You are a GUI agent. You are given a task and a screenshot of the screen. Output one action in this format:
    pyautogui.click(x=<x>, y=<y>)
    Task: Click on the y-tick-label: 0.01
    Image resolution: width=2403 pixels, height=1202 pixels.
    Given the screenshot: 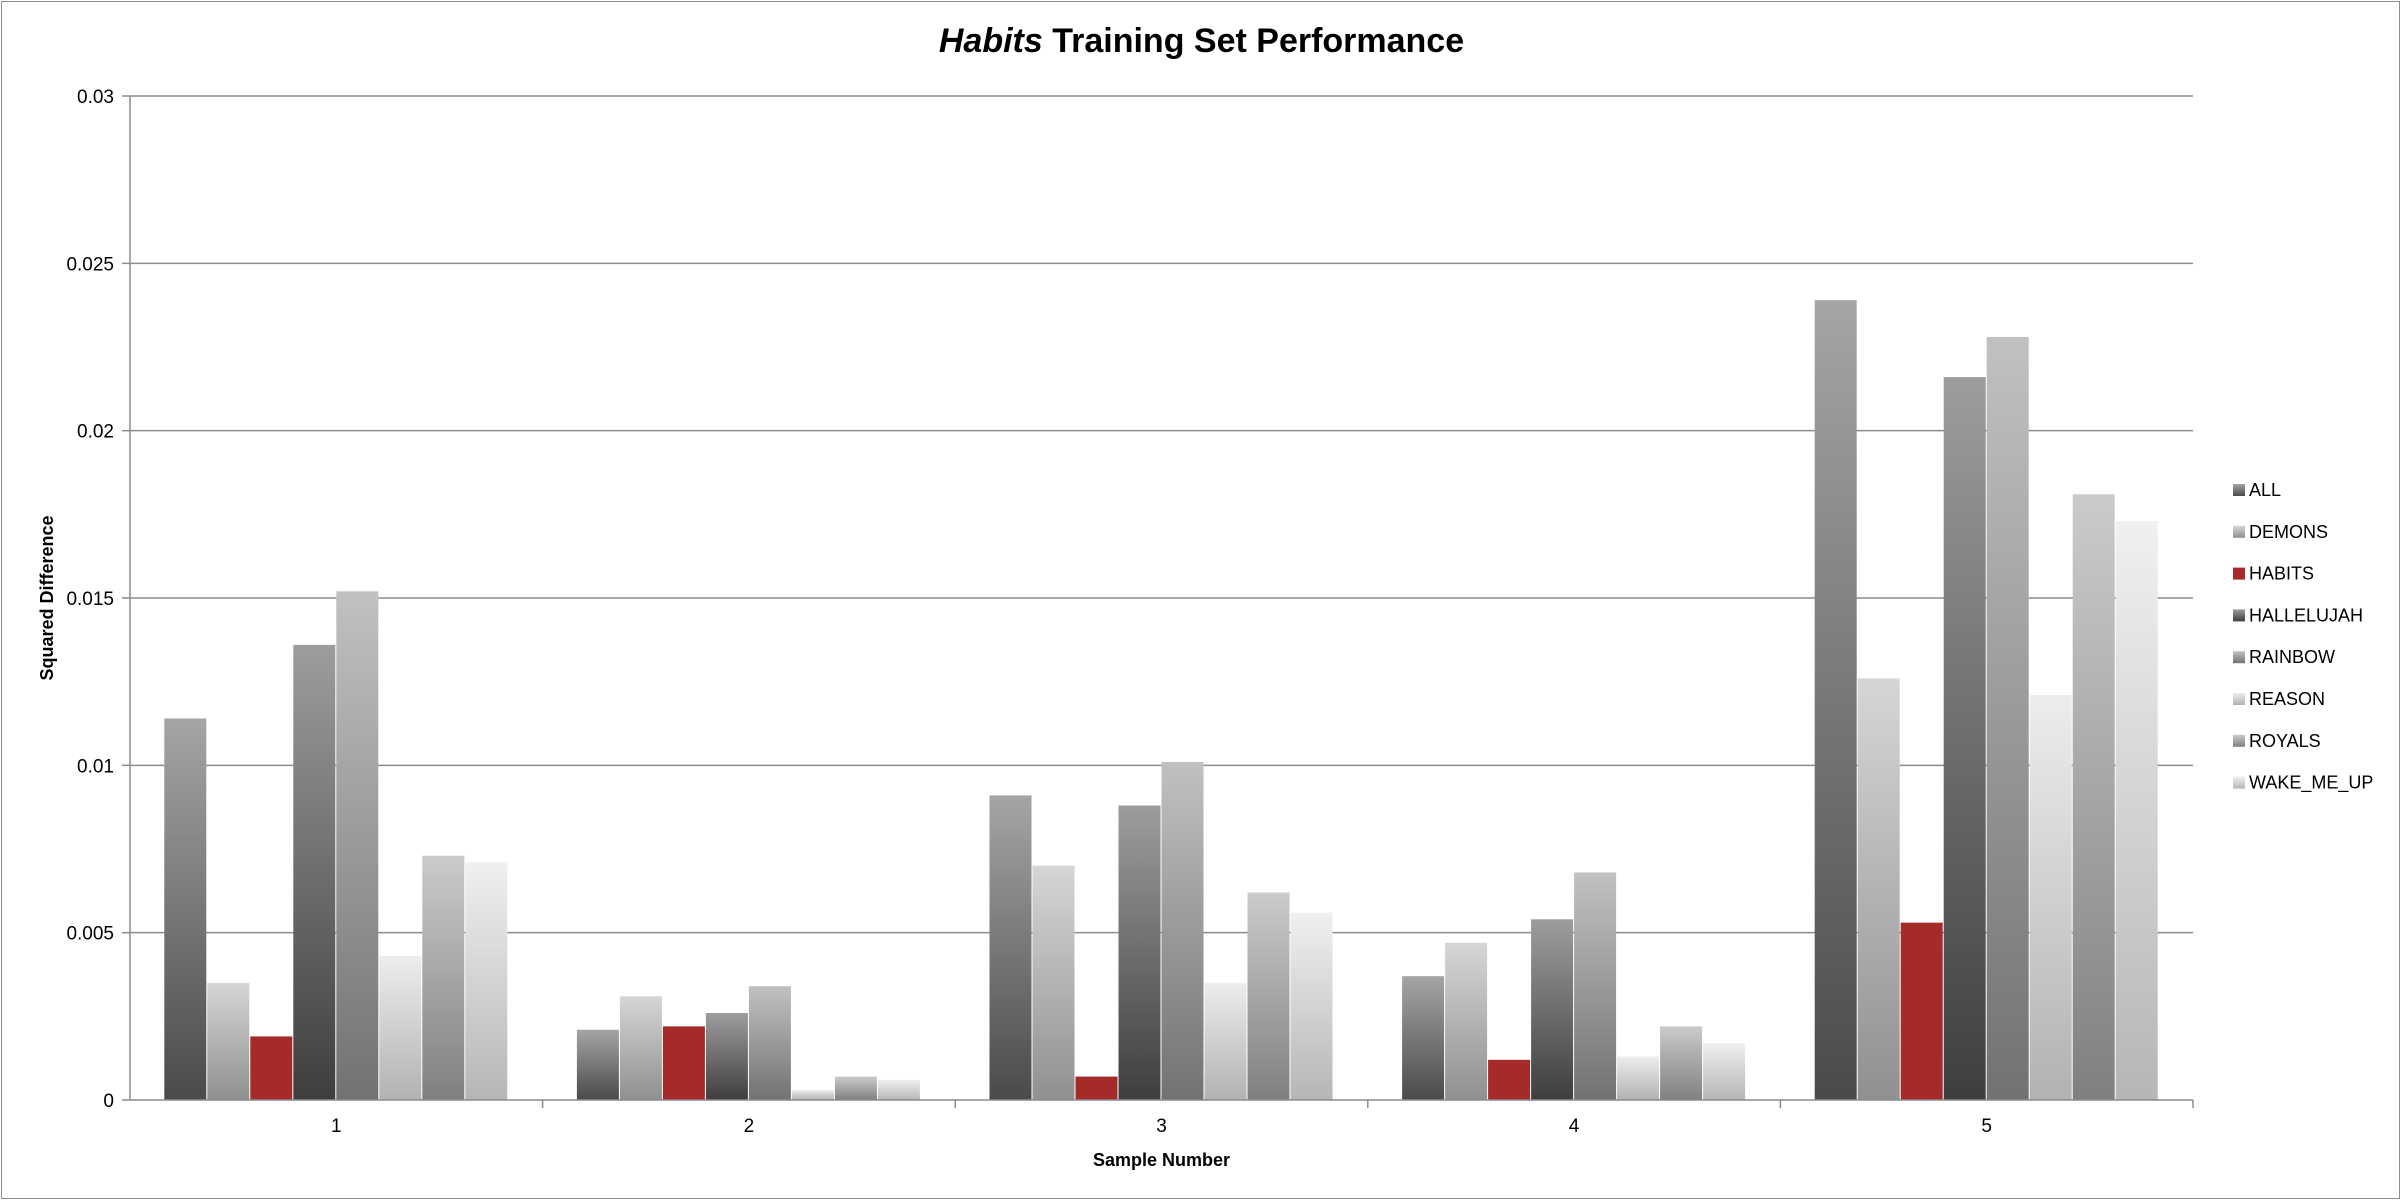 What is the action you would take?
    pyautogui.click(x=95, y=766)
    